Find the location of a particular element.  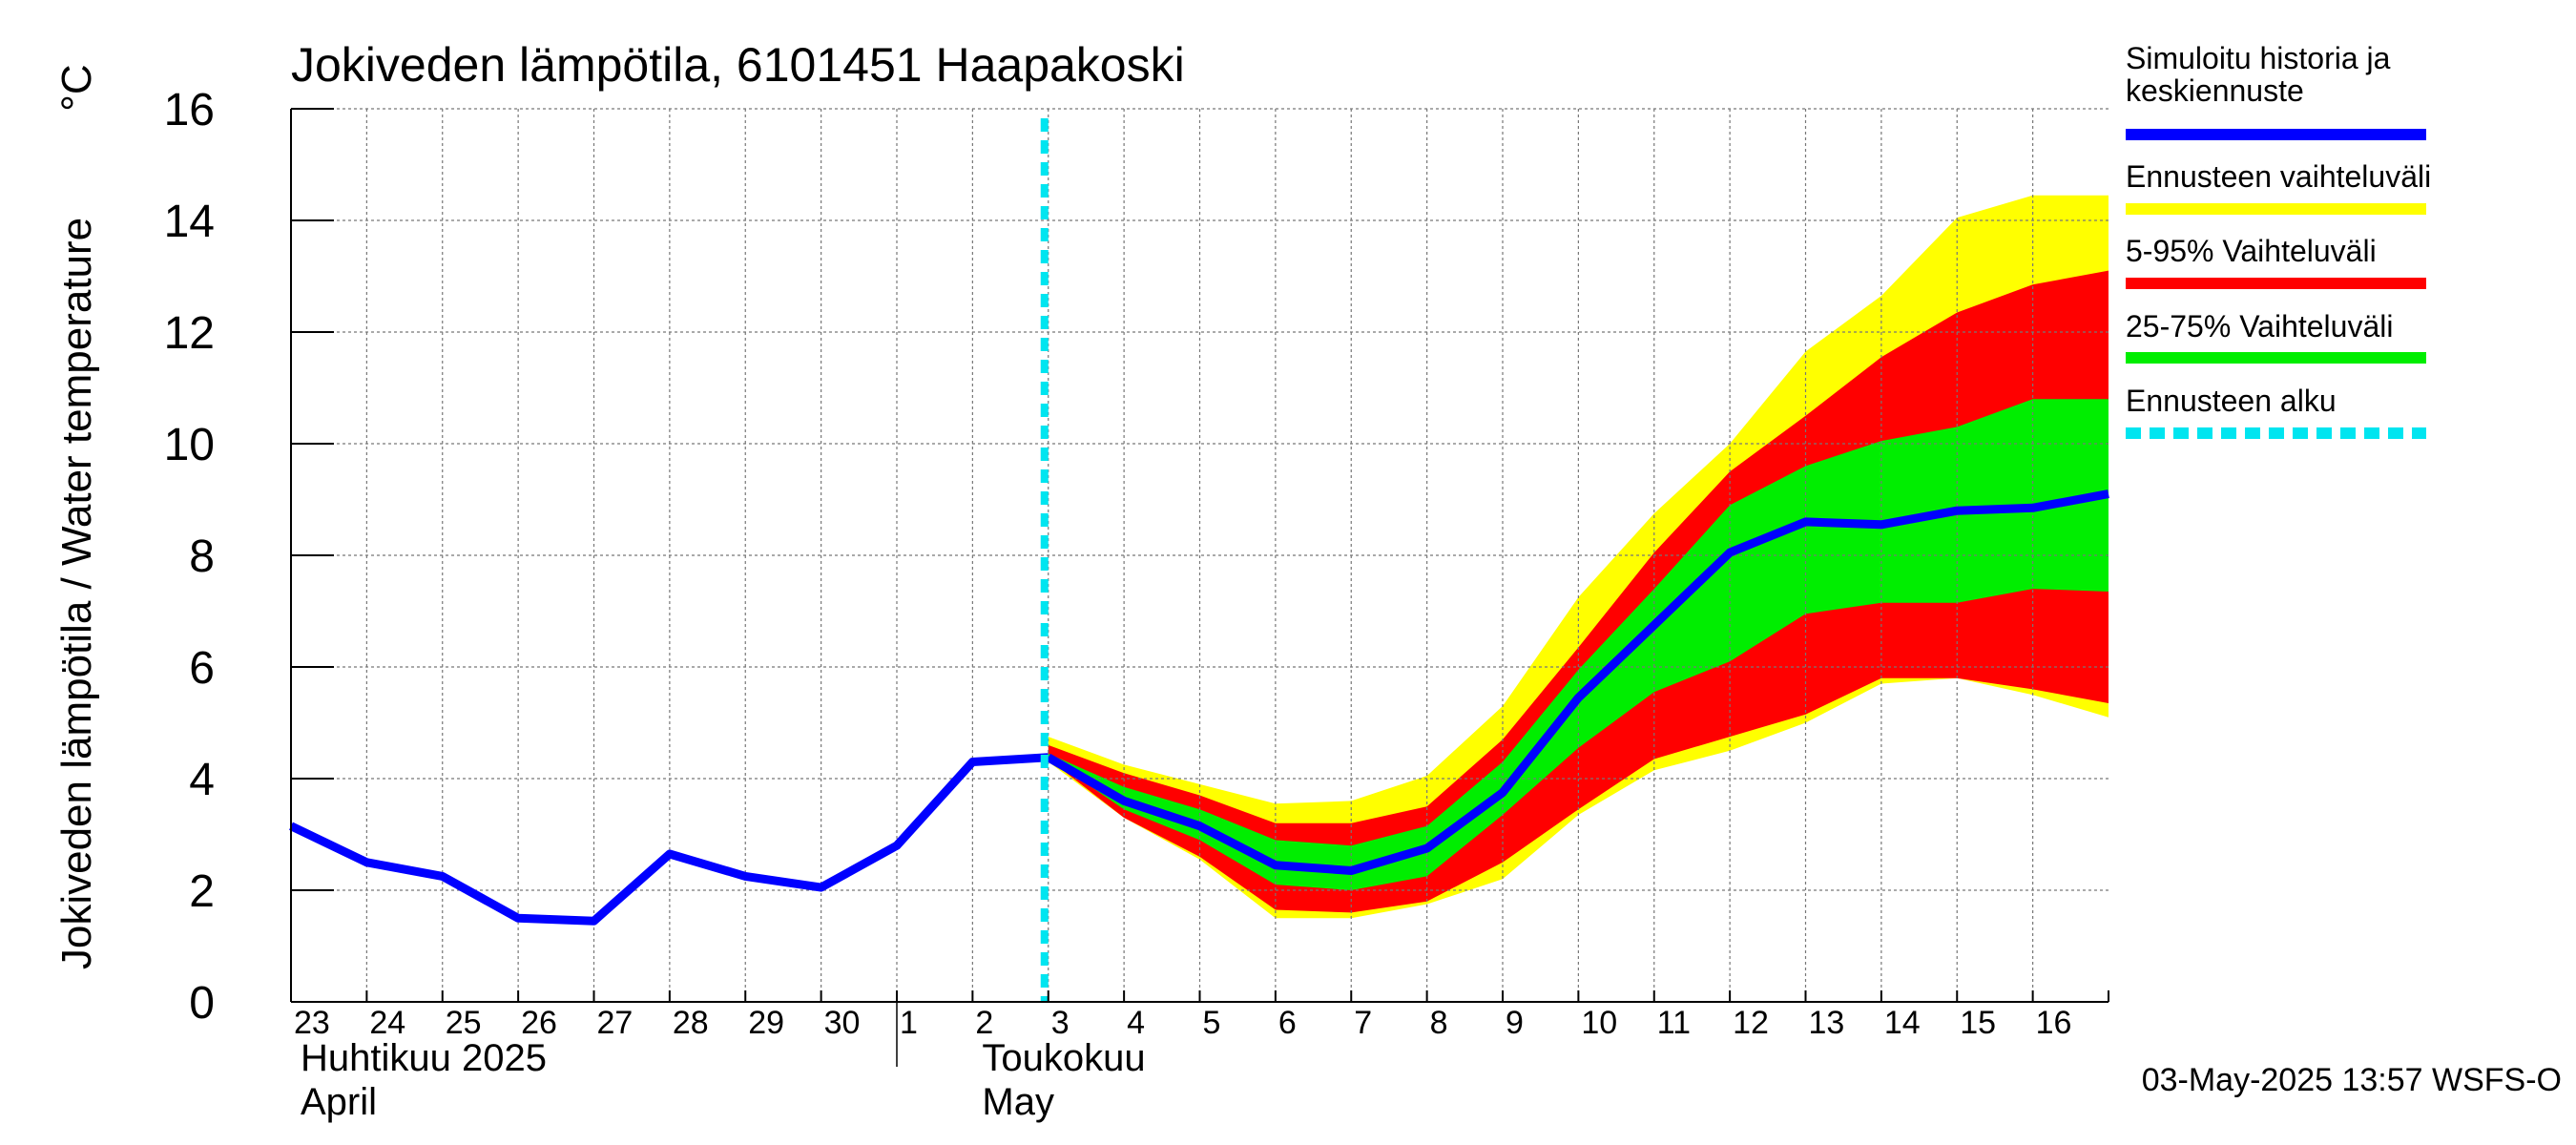

x-tick-label: 1 is located at coordinates (909, 1023).